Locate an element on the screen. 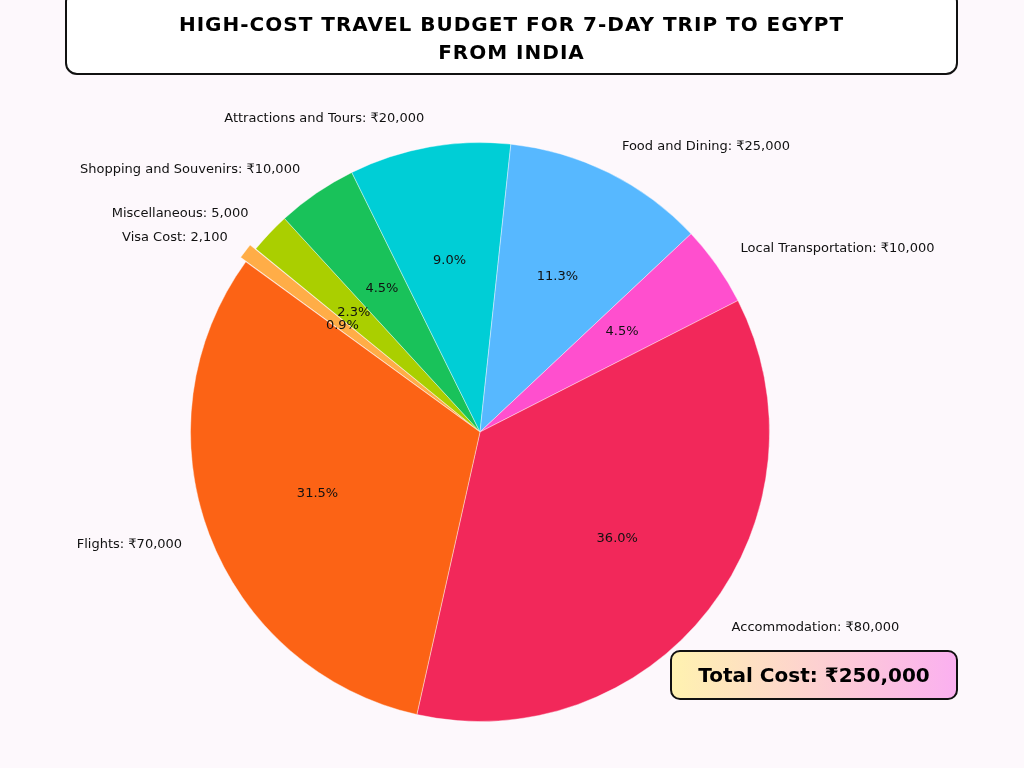  data-label: 11.3% is located at coordinates (557, 275).